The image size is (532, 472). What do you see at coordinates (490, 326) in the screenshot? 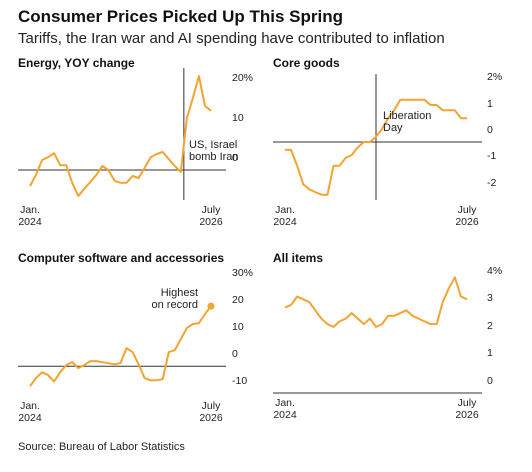
I see `y-tick-label: 2` at bounding box center [490, 326].